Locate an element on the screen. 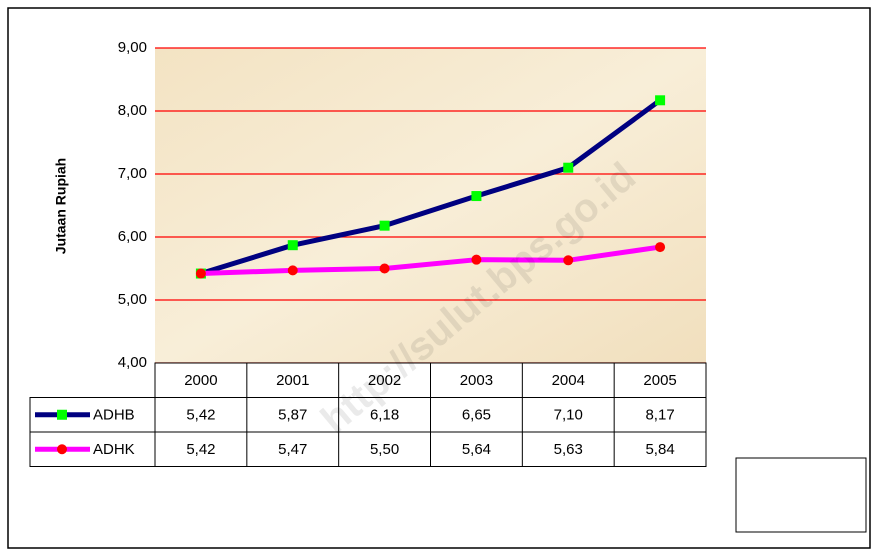  table-value: 5,64 is located at coordinates (476, 449).